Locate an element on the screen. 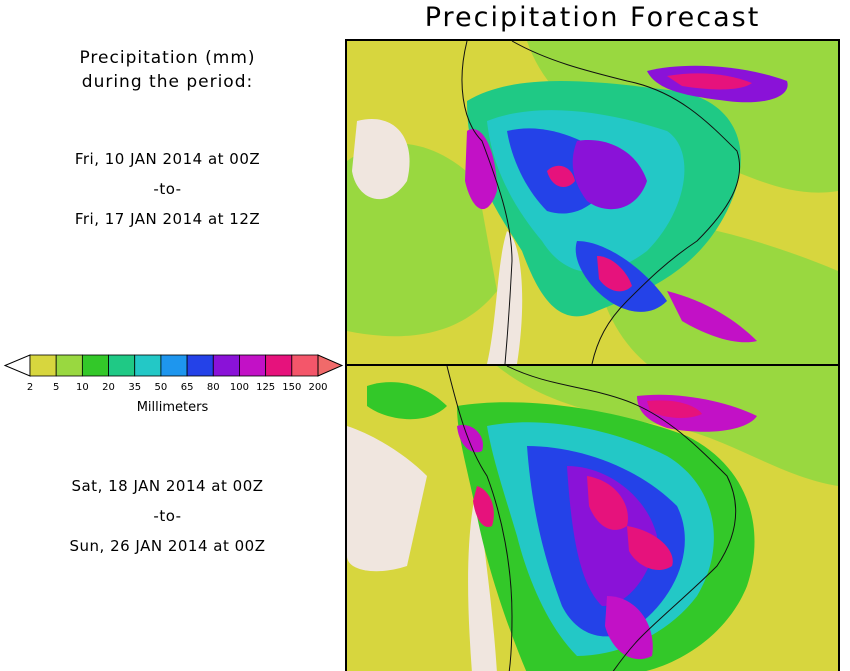 The image size is (850, 671). legend-tick-label: 200 is located at coordinates (317, 387).